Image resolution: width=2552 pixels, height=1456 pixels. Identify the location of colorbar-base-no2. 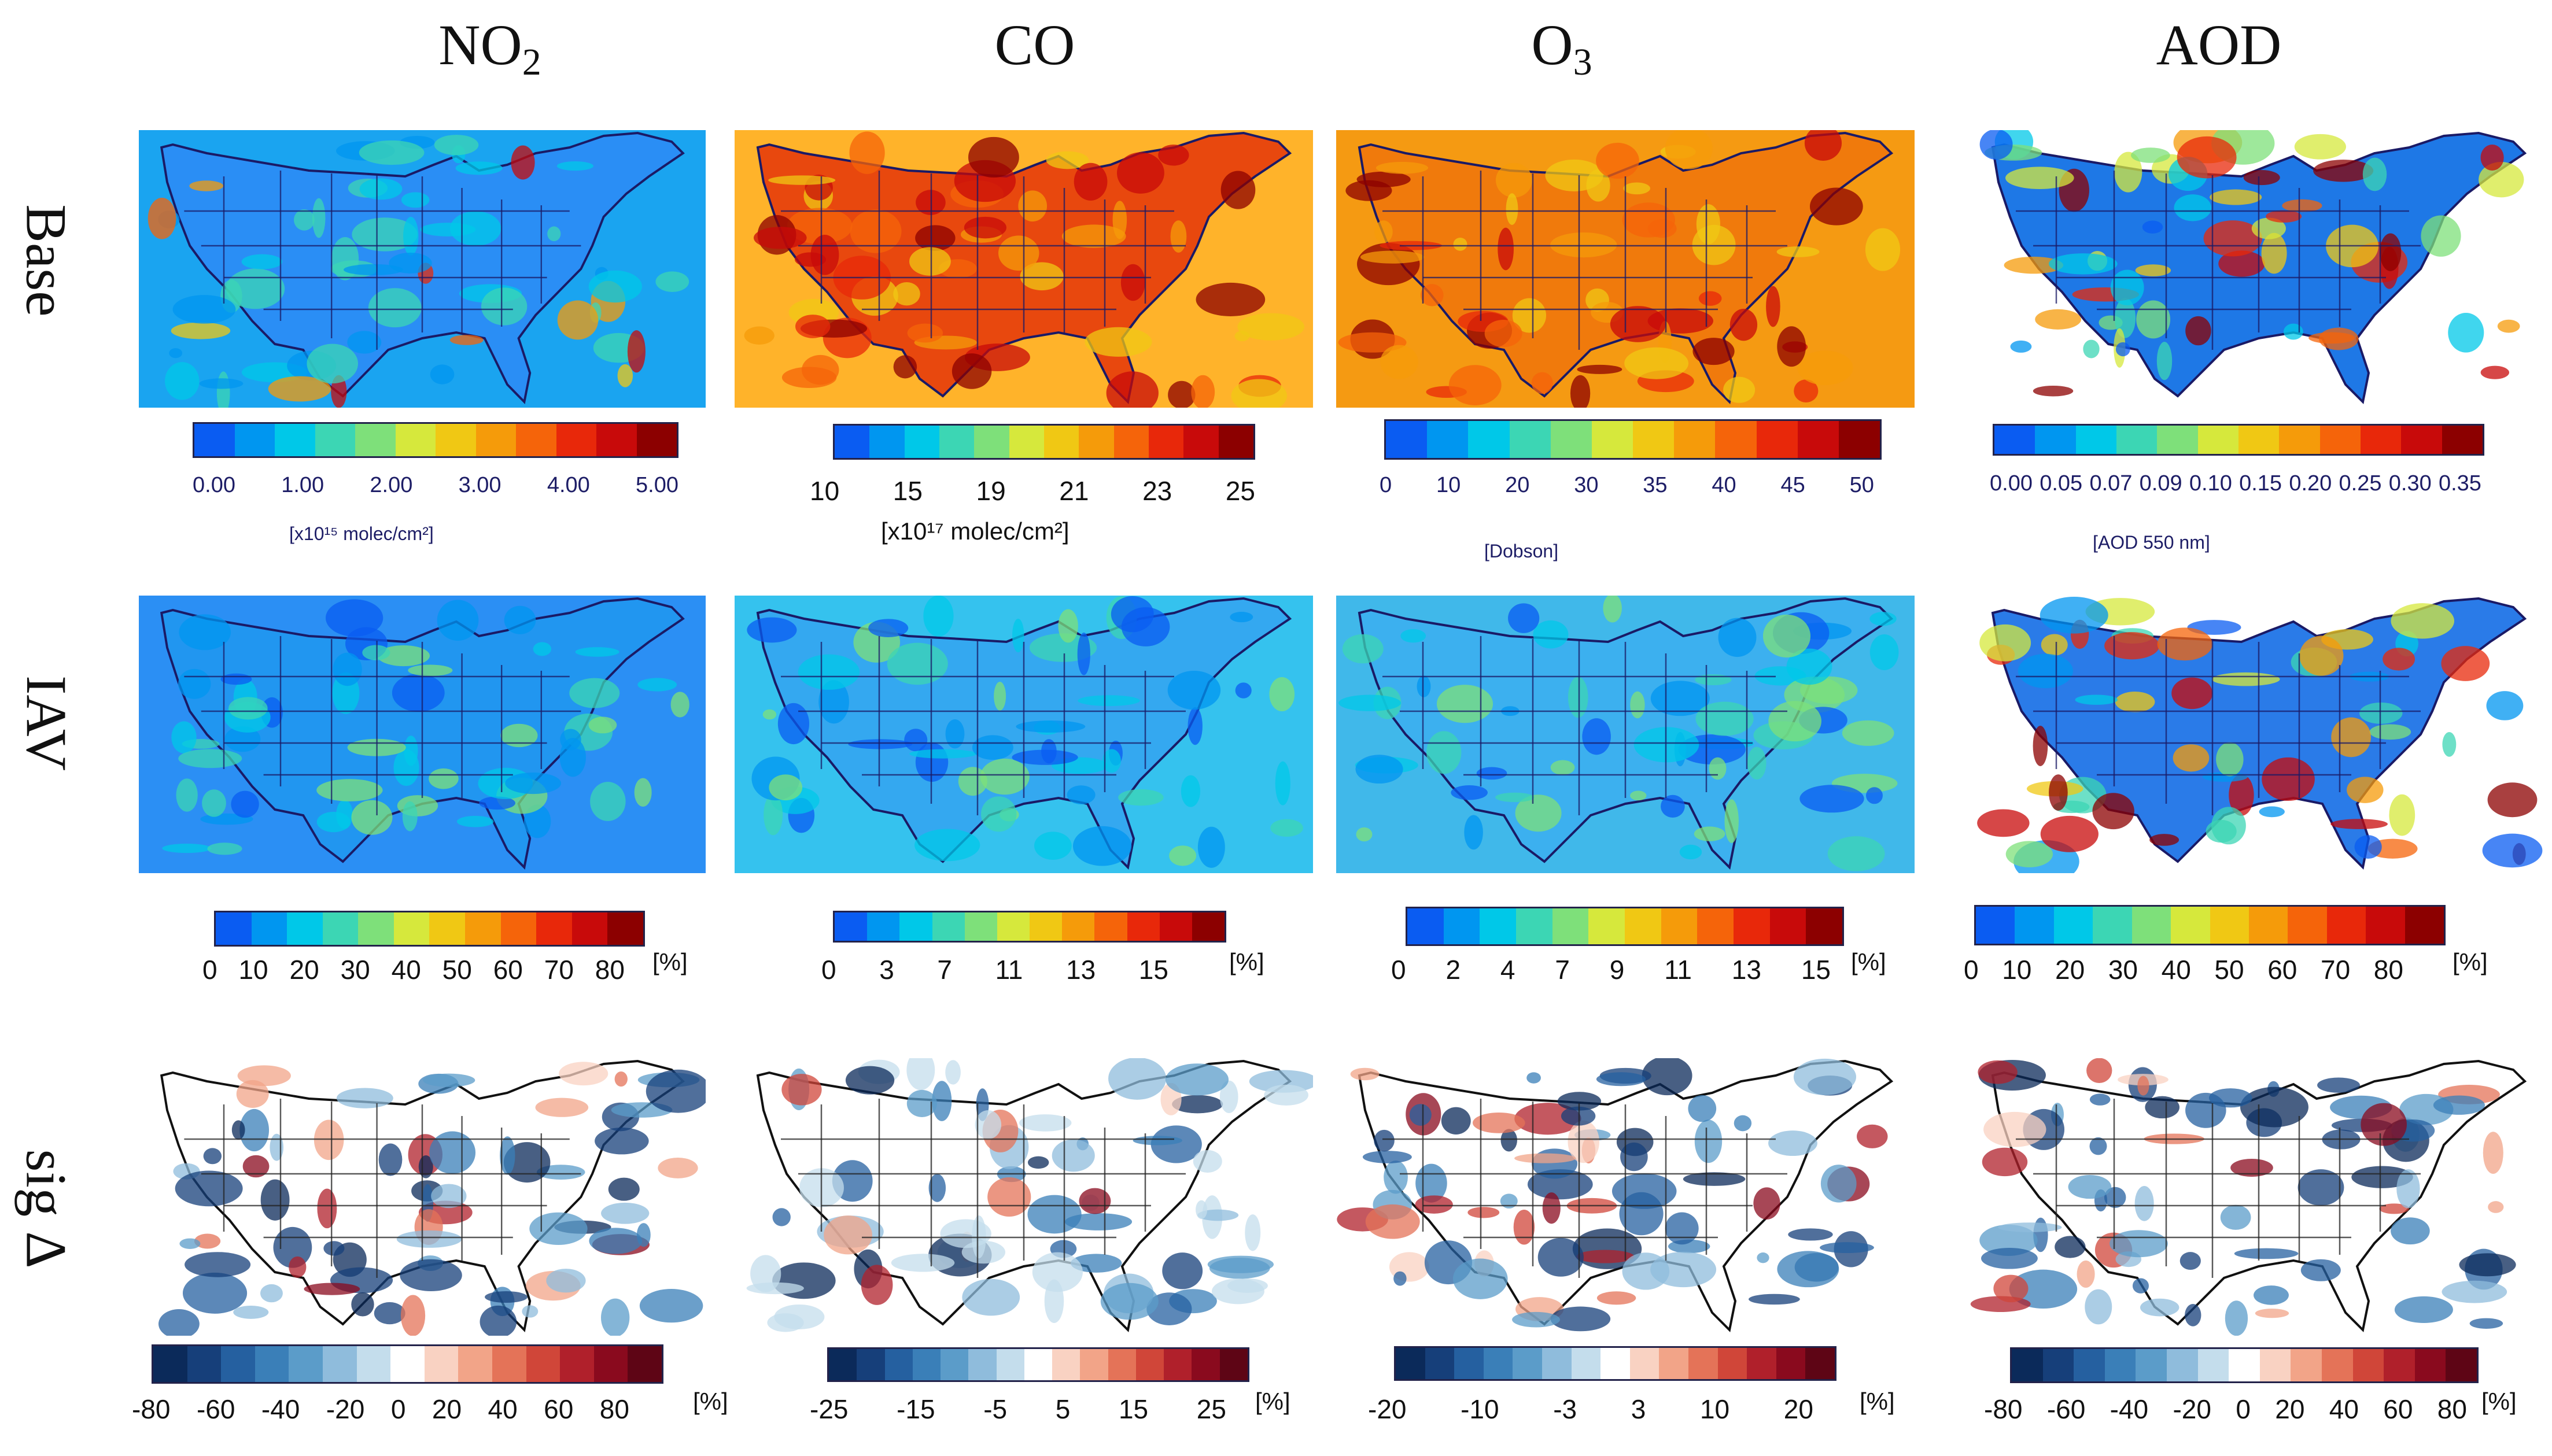
(435, 440).